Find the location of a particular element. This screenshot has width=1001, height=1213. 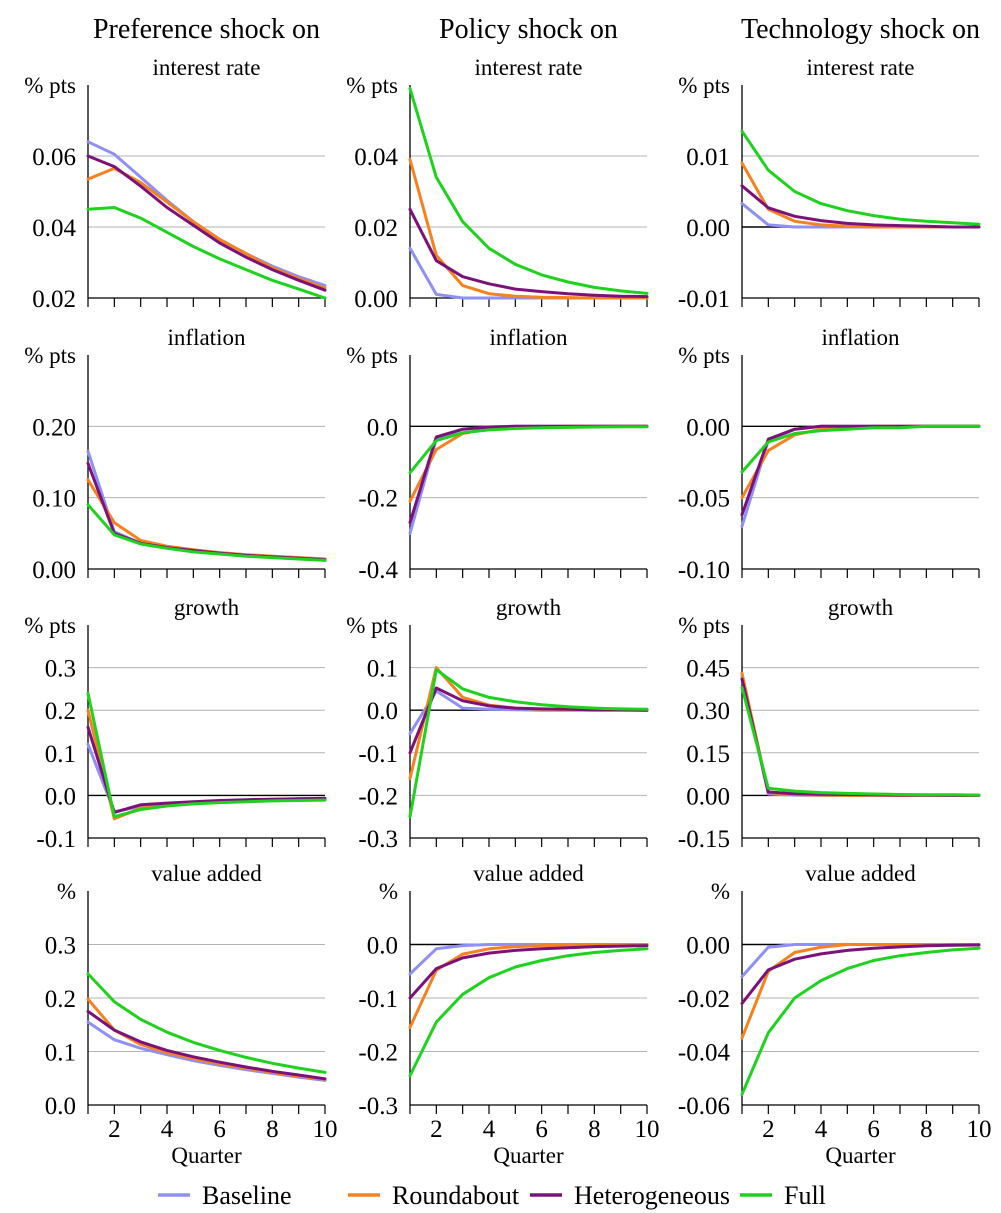

panel-interest-rate: interest rate % pts 0.02 0.04 0.06 is located at coordinates (175, 184).